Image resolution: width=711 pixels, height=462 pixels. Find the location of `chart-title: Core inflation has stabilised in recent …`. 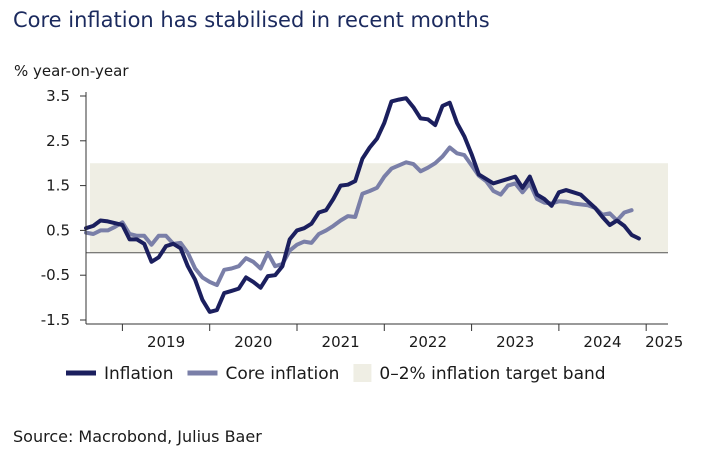

chart-title: Core inflation has stabilised in recent … is located at coordinates (251, 20).